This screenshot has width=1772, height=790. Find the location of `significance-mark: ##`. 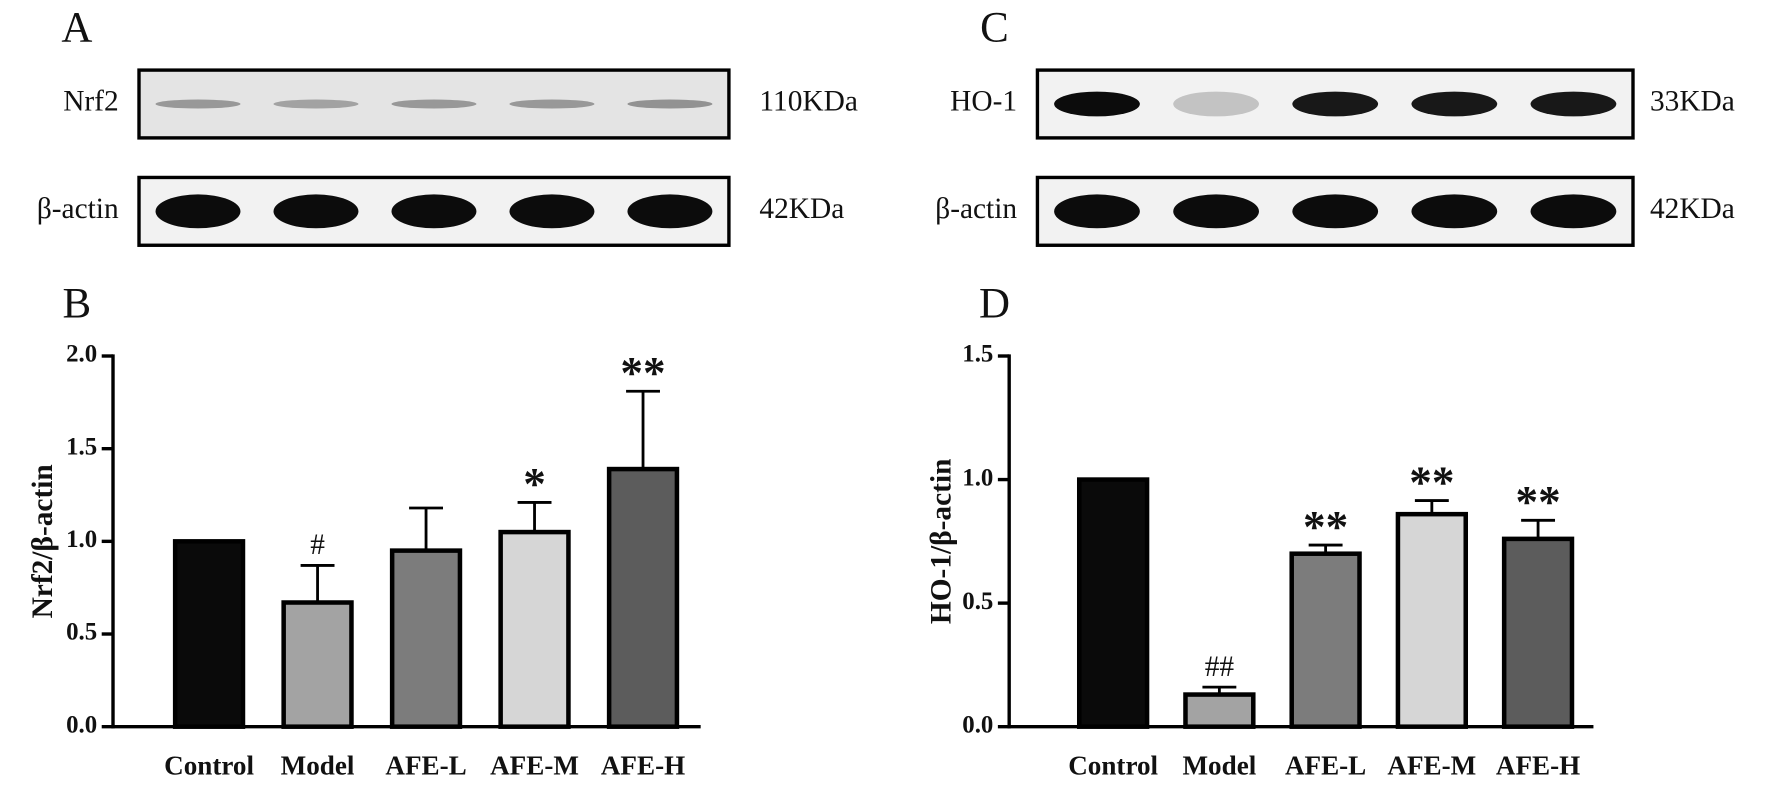

significance-mark: ## is located at coordinates (1220, 667).